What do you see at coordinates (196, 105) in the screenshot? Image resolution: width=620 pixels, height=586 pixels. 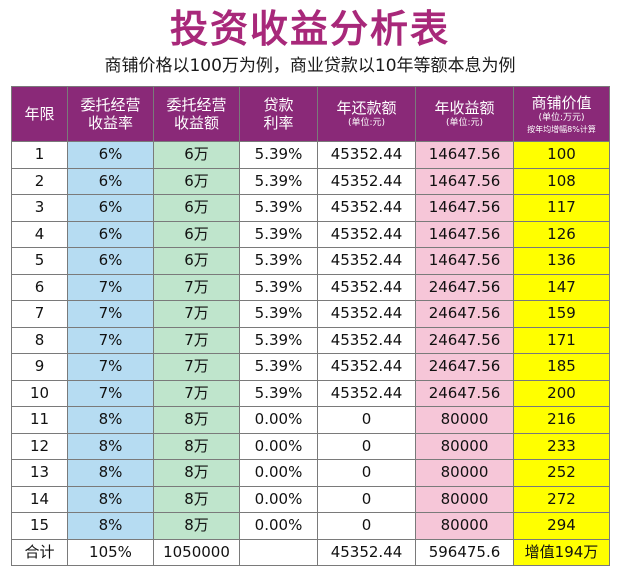 I see `header-label: 委托经营` at bounding box center [196, 105].